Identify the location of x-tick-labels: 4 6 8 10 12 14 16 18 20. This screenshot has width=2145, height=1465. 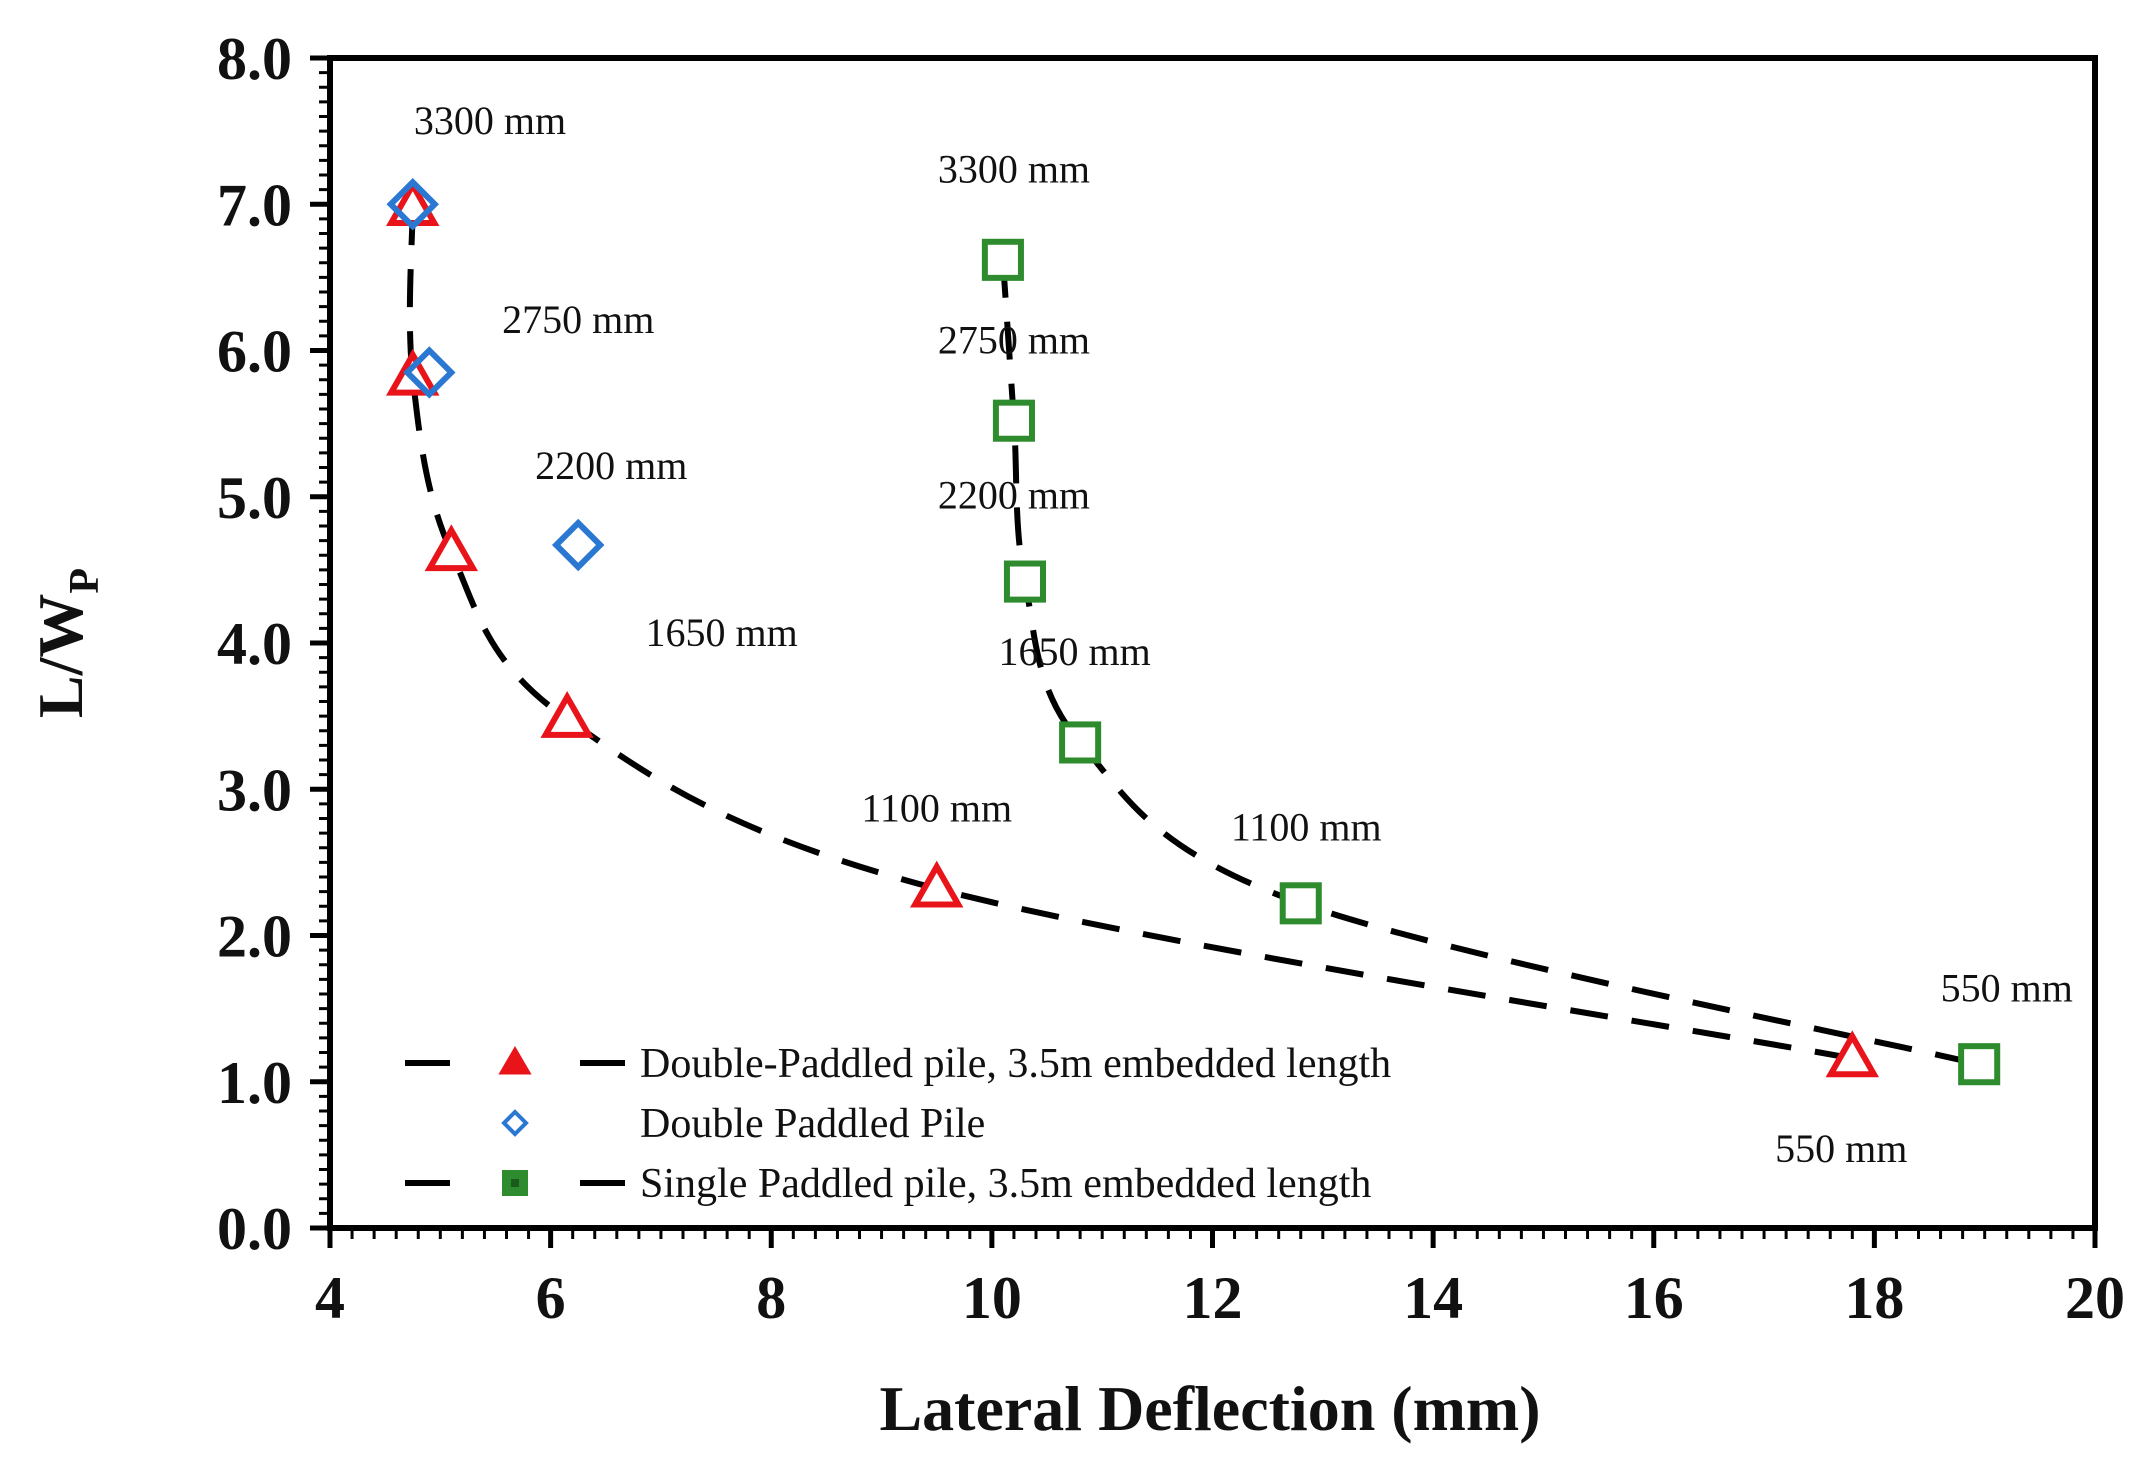
(1220, 1298).